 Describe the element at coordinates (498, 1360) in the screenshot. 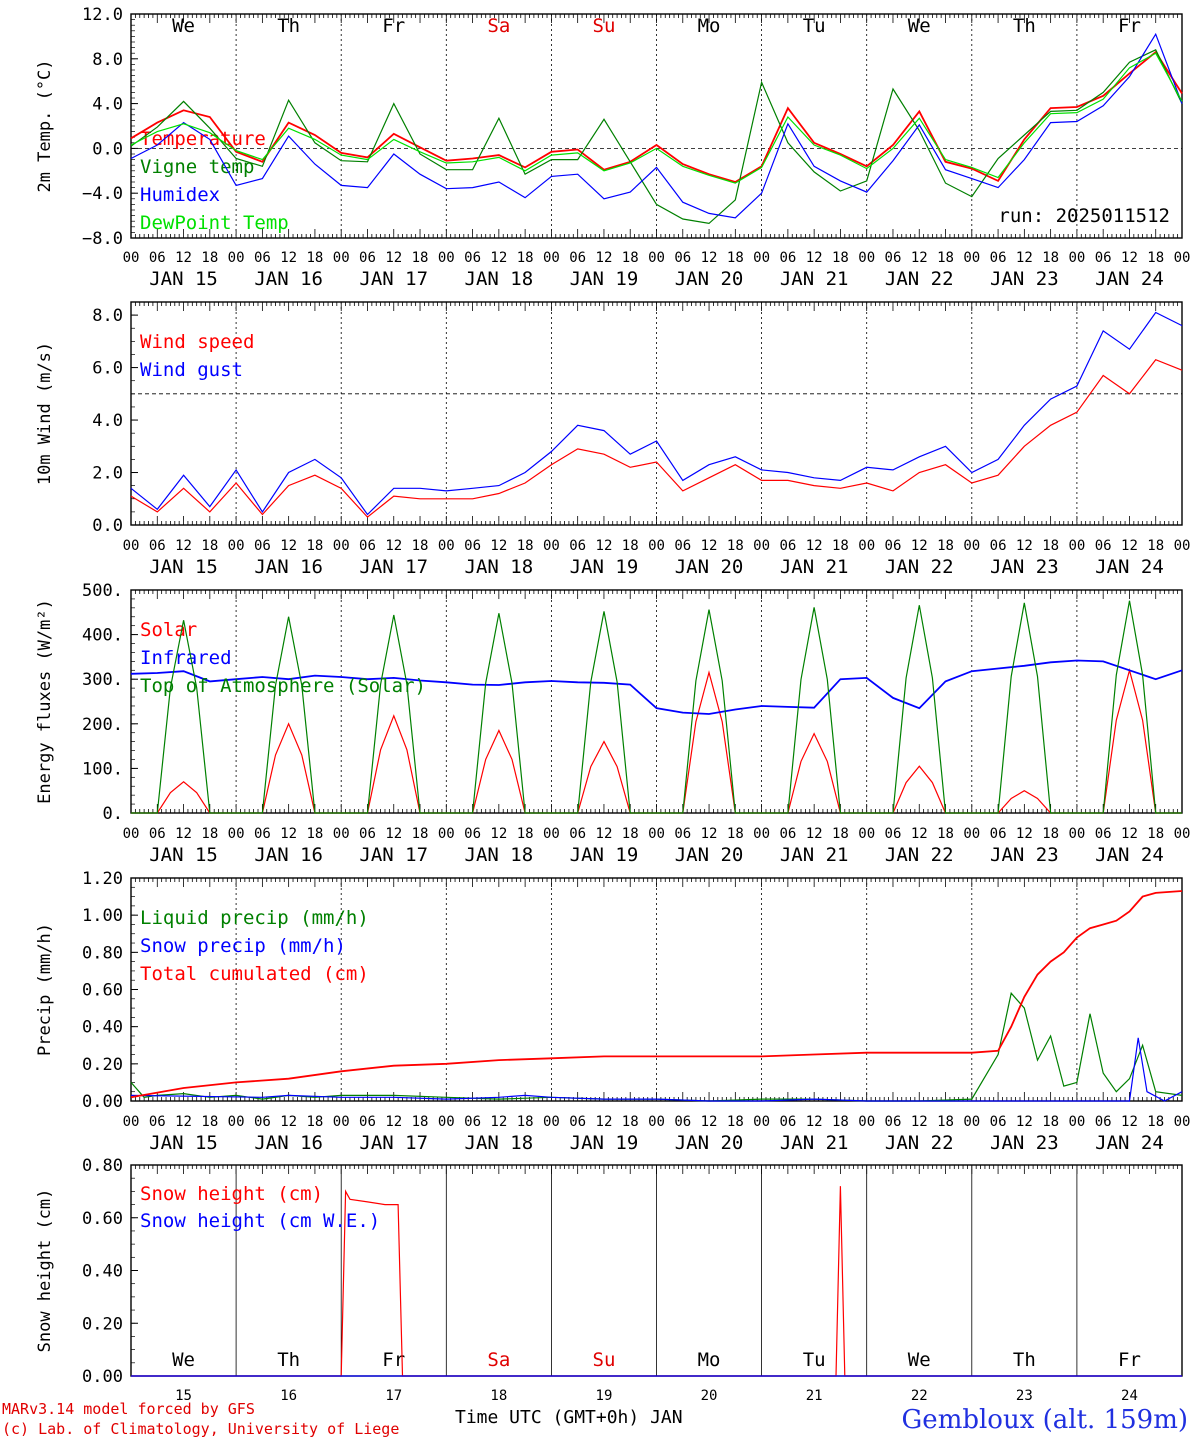

I see `day-name-label: Sa` at that location.